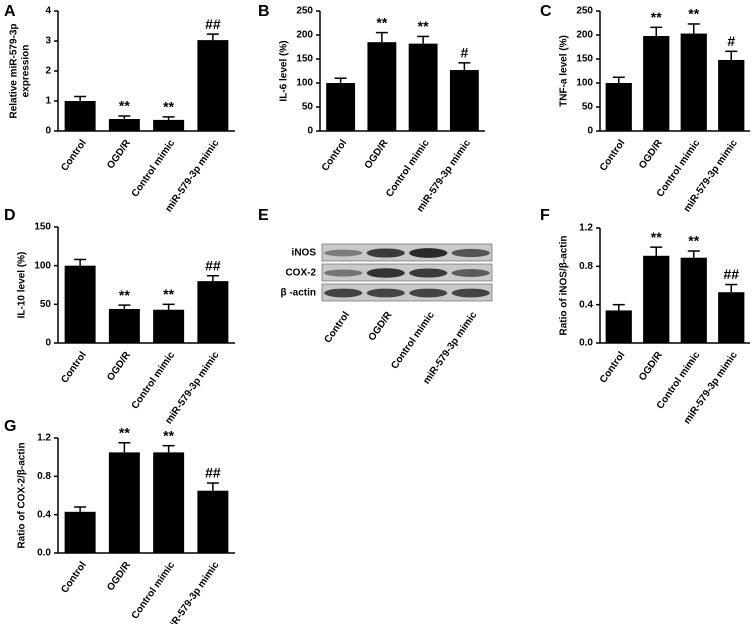  Describe the element at coordinates (263, 215) in the screenshot. I see `panel-letter: E` at that location.